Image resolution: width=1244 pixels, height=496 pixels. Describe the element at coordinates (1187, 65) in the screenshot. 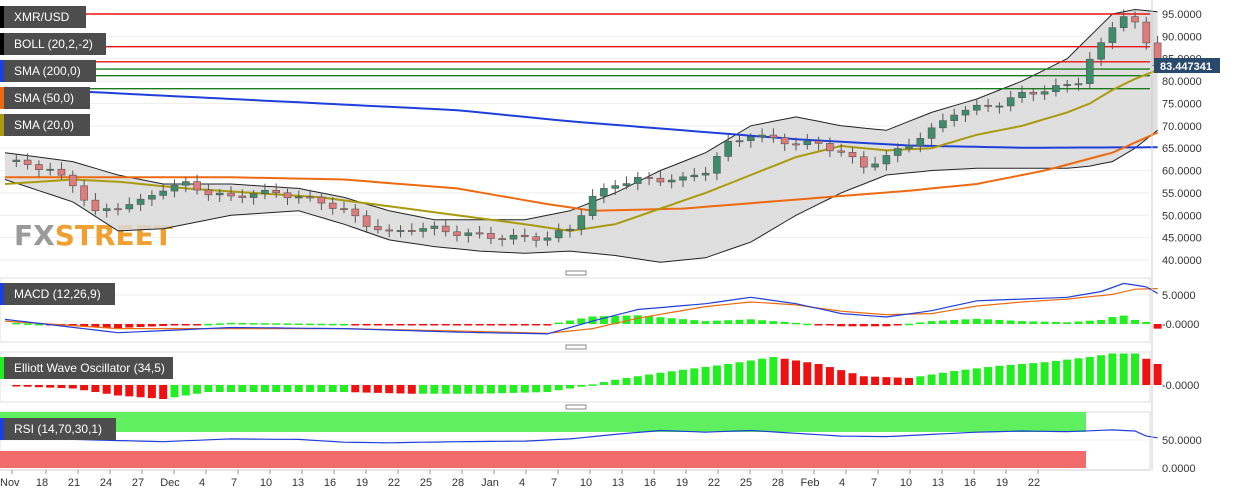

I see `current-price-tag-bg` at that location.